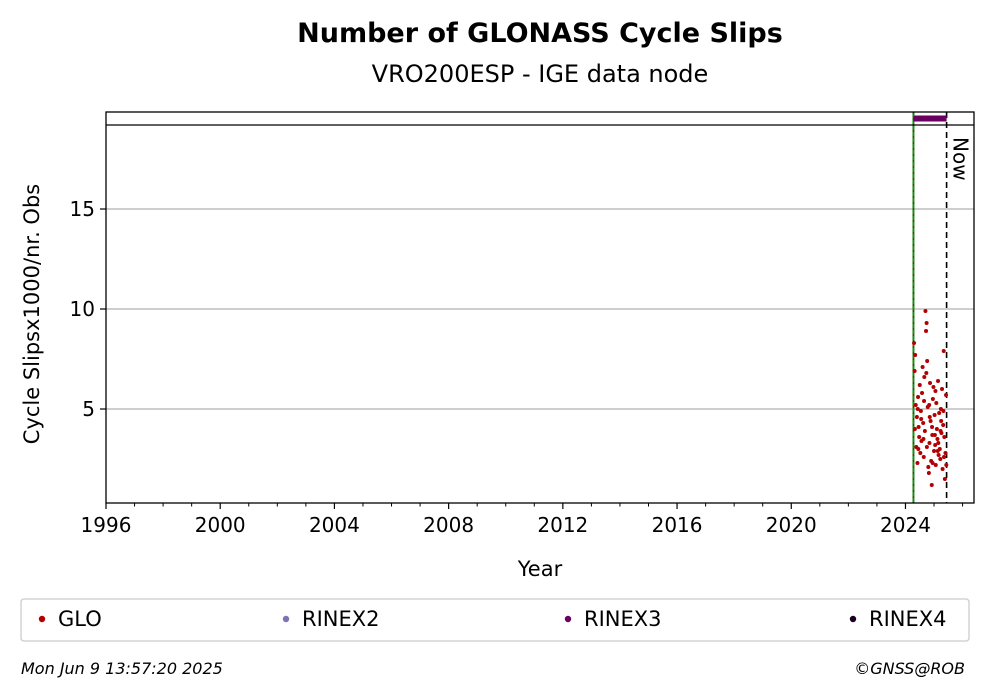 The image size is (992, 699). What do you see at coordinates (522, 520) in the screenshot?
I see `x-axis-ticks: 1996 2000 2004 2008 2012 2016 2020 2024` at bounding box center [522, 520].